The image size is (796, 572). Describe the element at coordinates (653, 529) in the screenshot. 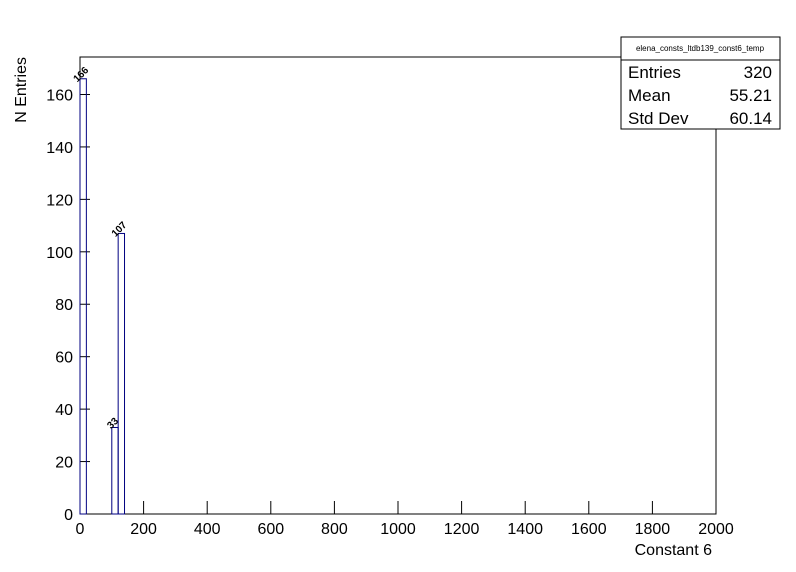

I see `x-tick-label: 1800` at that location.